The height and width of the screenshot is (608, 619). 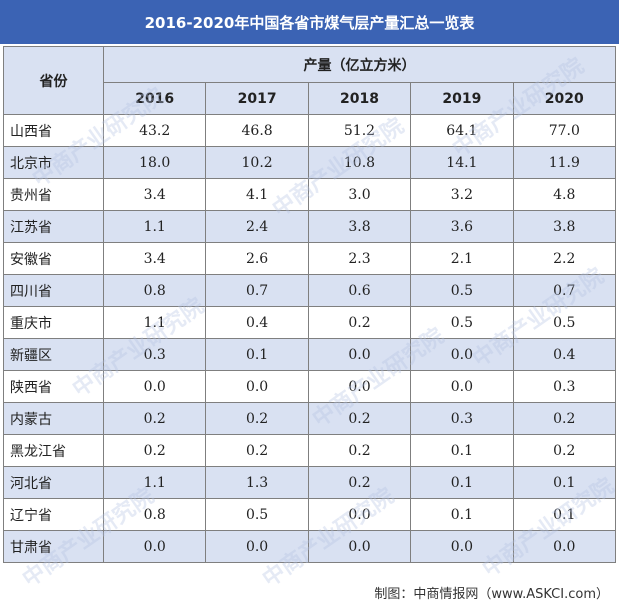 What do you see at coordinates (53, 80) in the screenshot?
I see `province-header: 省份` at bounding box center [53, 80].